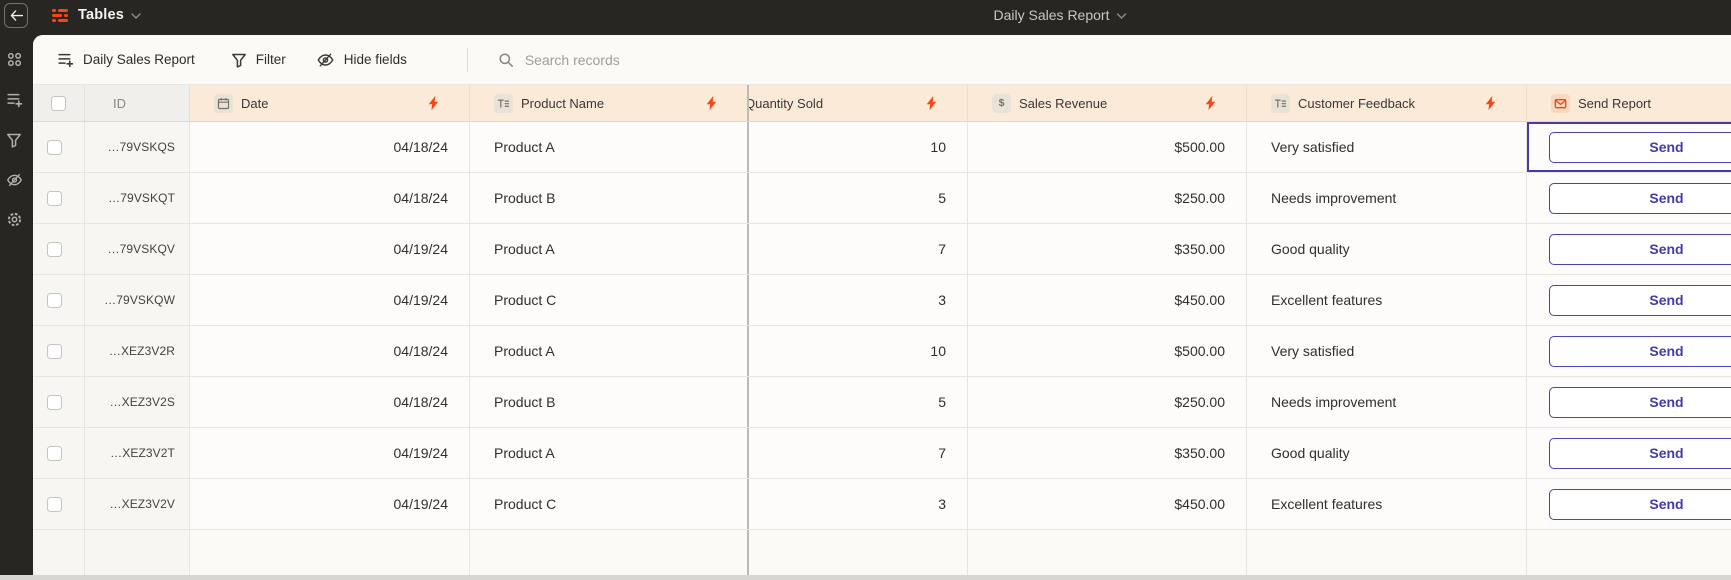 The image size is (1731, 580). What do you see at coordinates (137, 198) in the screenshot?
I see `cell-id: …79VSKQT` at bounding box center [137, 198].